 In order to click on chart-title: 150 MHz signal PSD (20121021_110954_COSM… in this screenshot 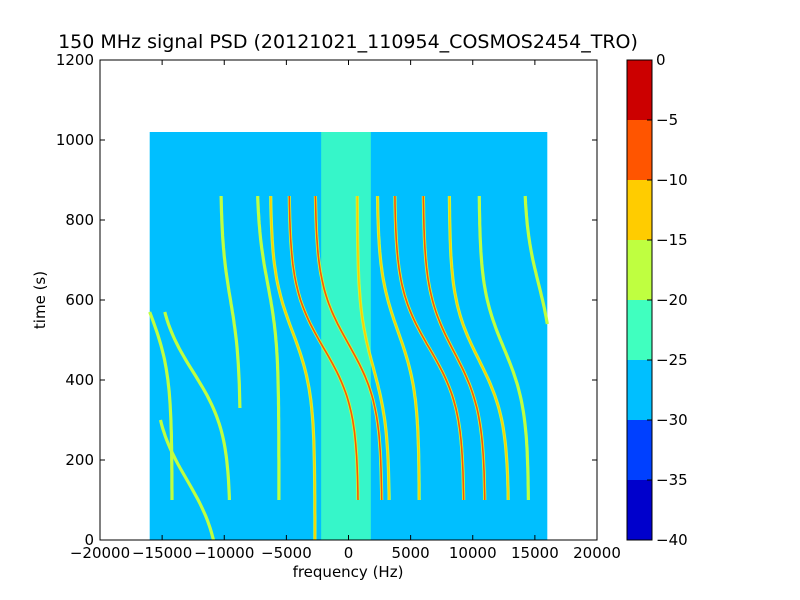, I will do `click(348, 42)`.